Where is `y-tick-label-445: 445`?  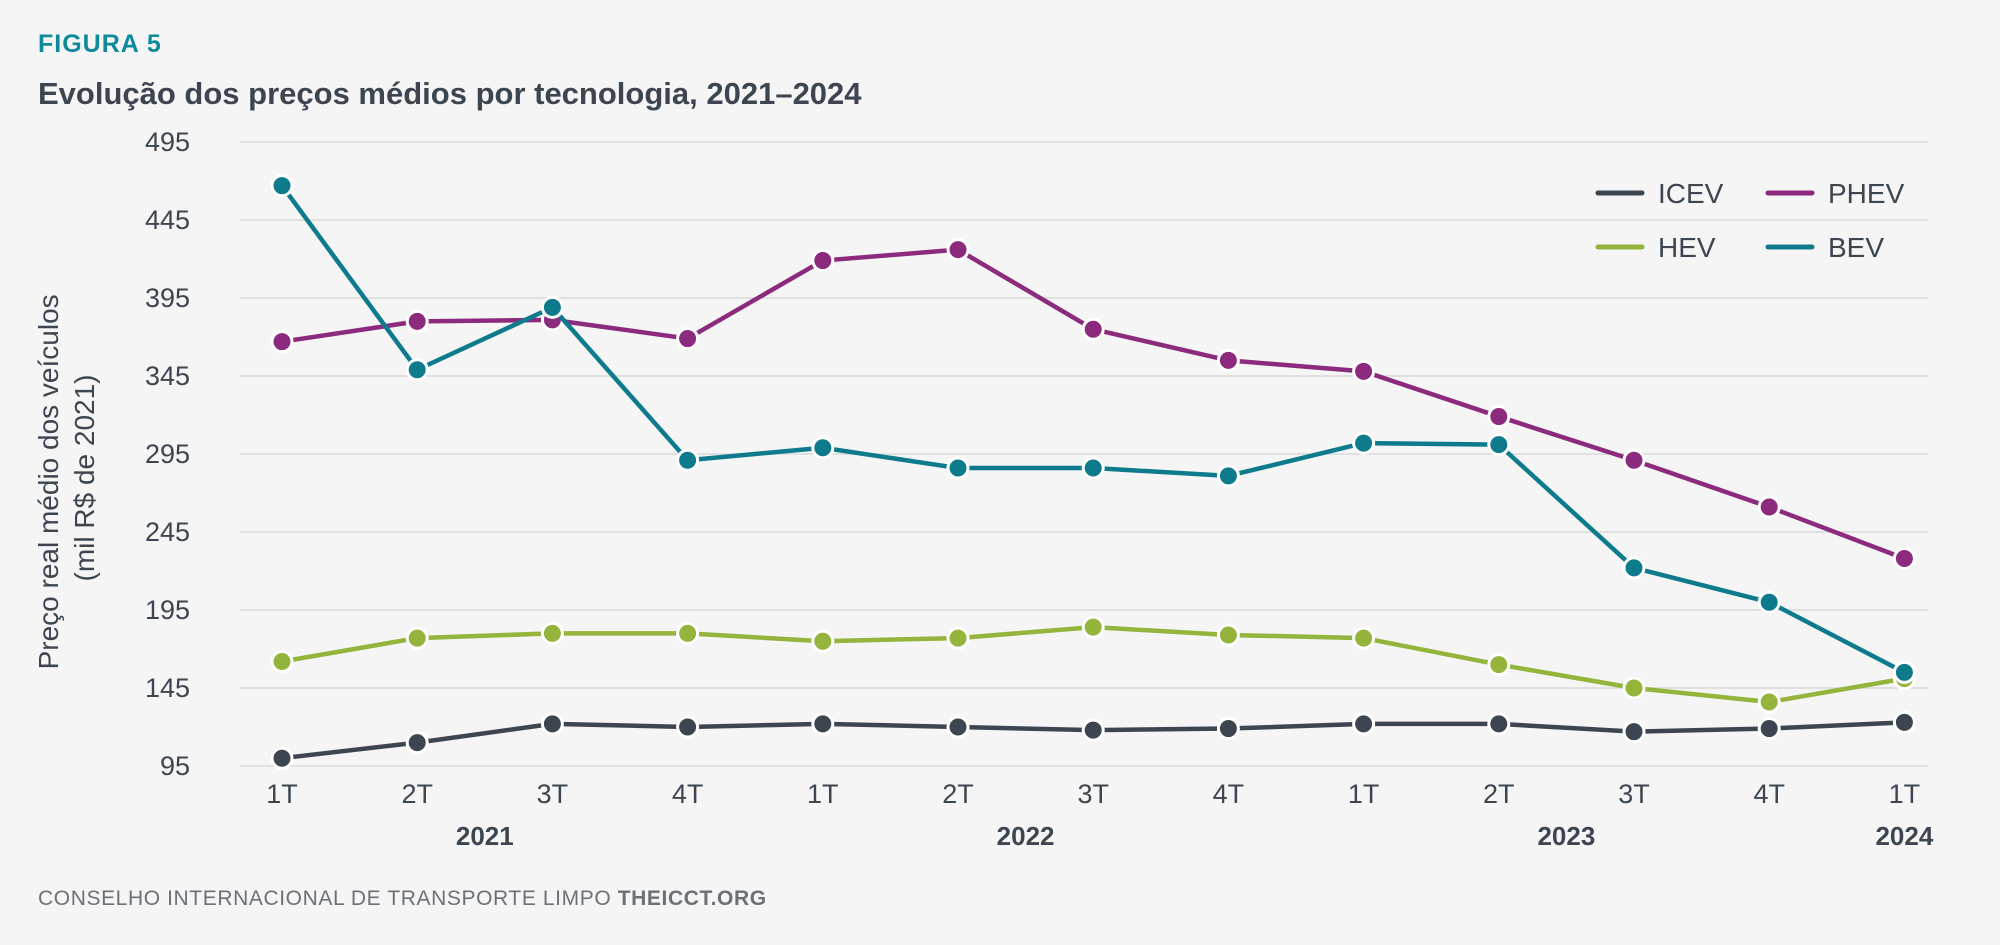
y-tick-label-445: 445 is located at coordinates (167, 220).